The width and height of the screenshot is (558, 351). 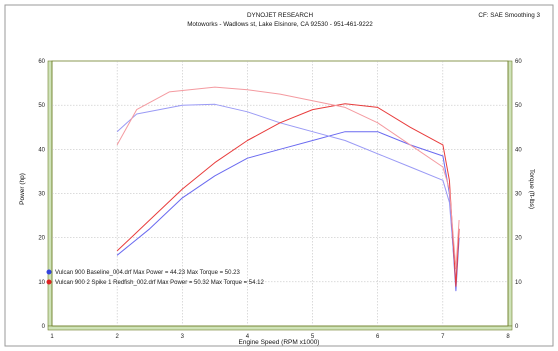 What do you see at coordinates (518, 283) in the screenshot?
I see `y2-tick-label: 10` at bounding box center [518, 283].